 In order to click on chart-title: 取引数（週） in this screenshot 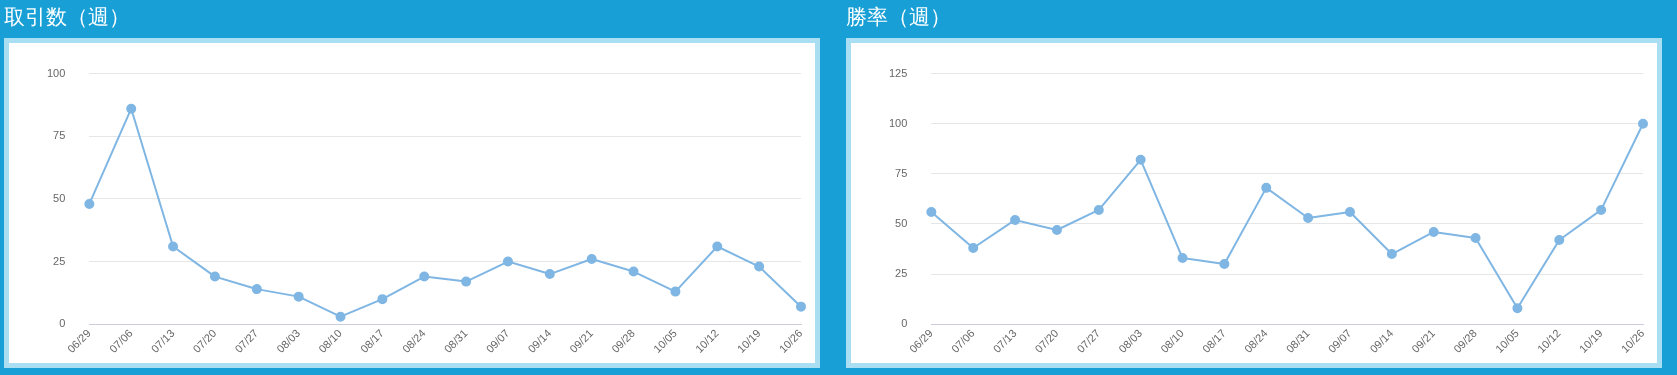, I will do `click(67, 17)`.